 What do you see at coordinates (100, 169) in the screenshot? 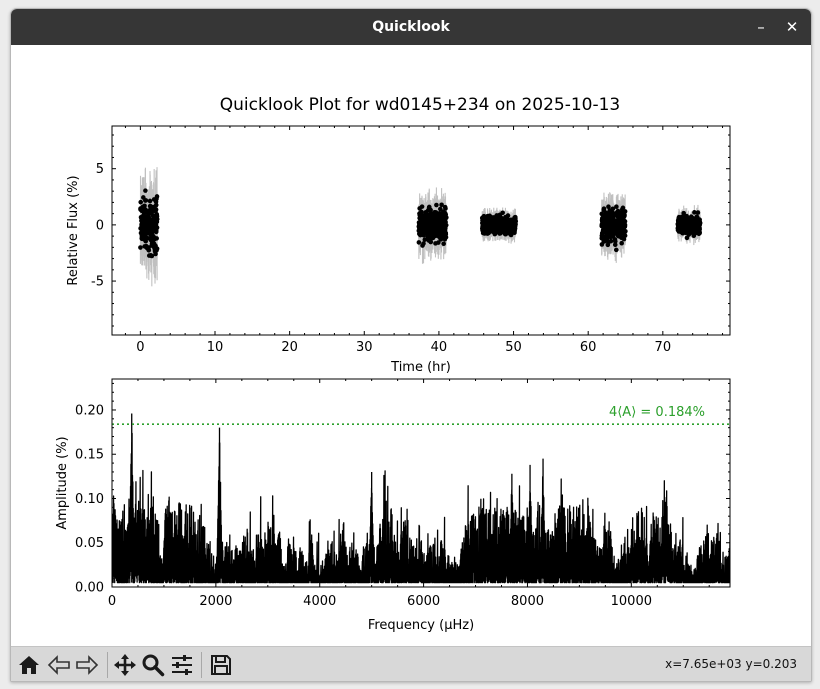
I see `y-tick-label: 5` at bounding box center [100, 169].